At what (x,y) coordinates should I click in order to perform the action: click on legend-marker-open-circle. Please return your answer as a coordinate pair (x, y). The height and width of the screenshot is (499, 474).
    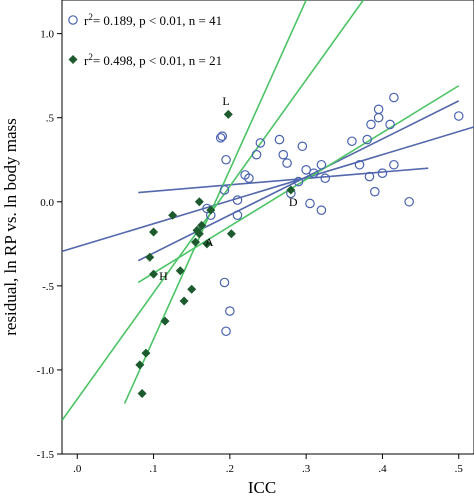
    Looking at the image, I should click on (73, 20).